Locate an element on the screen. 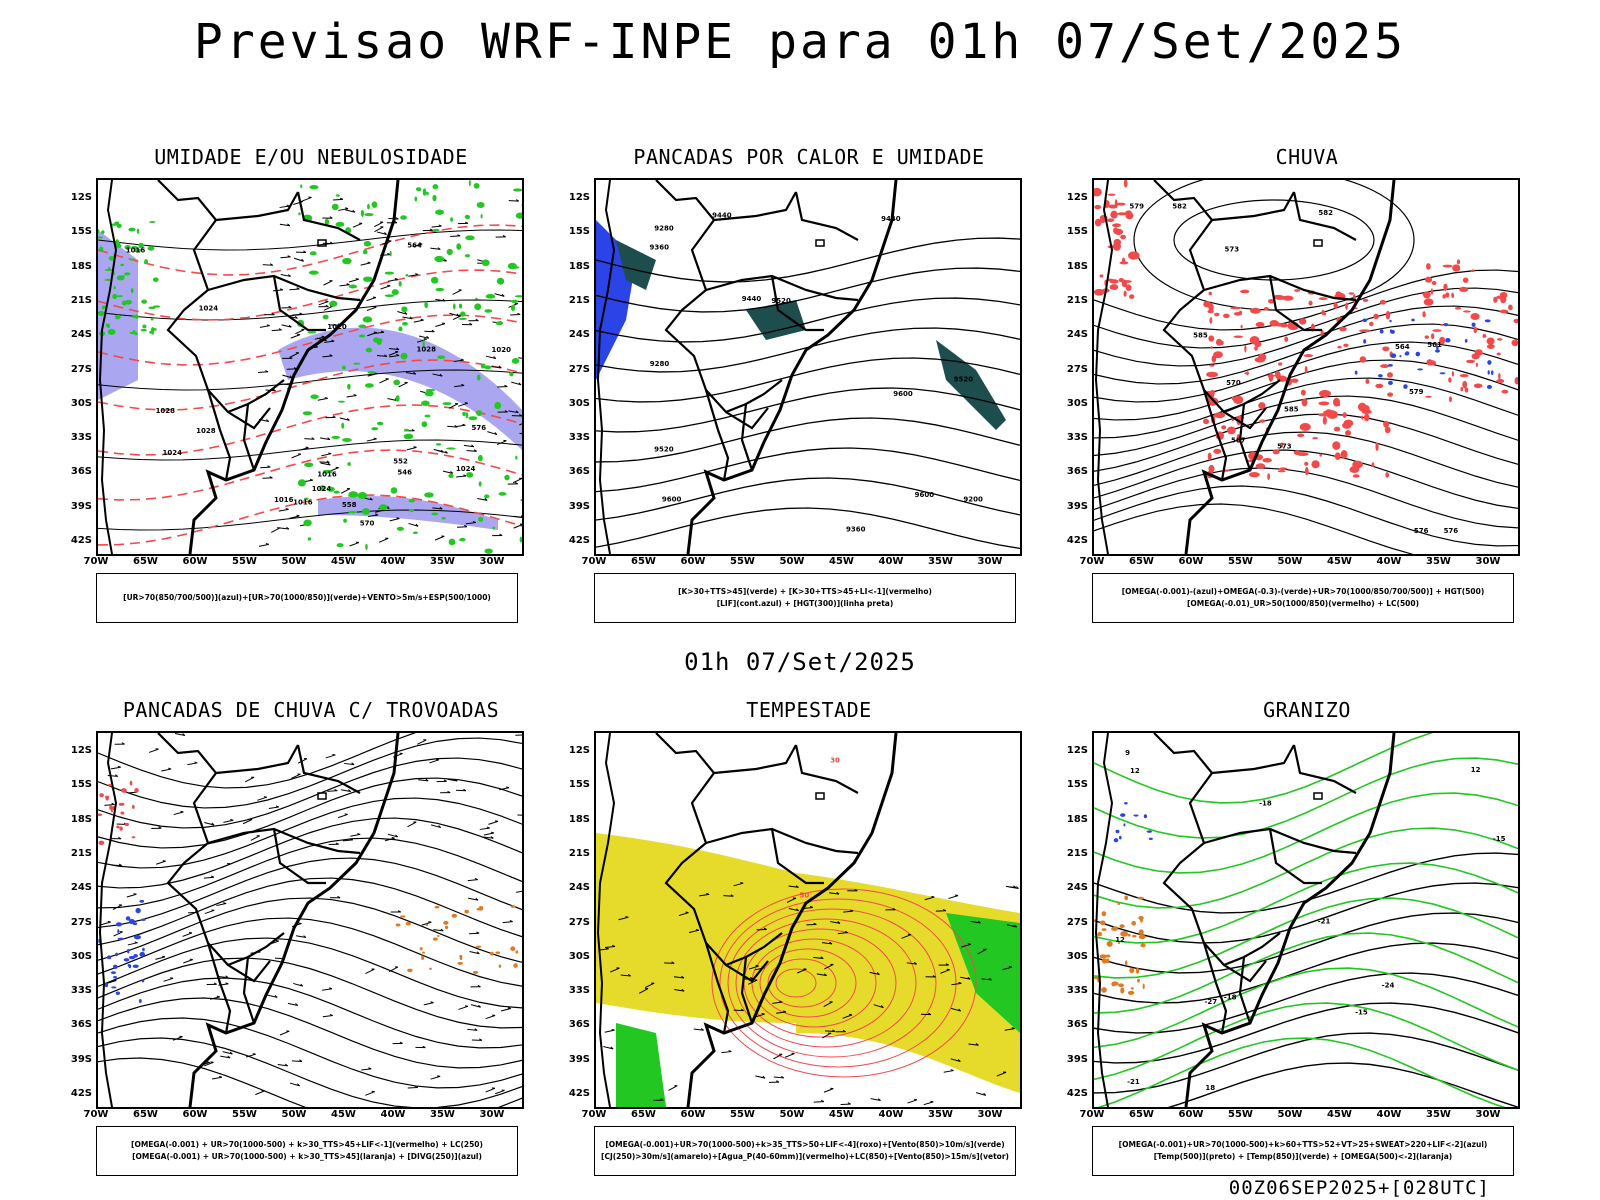 The height and width of the screenshot is (1200, 1600). contour-label: 576 is located at coordinates (1421, 531).